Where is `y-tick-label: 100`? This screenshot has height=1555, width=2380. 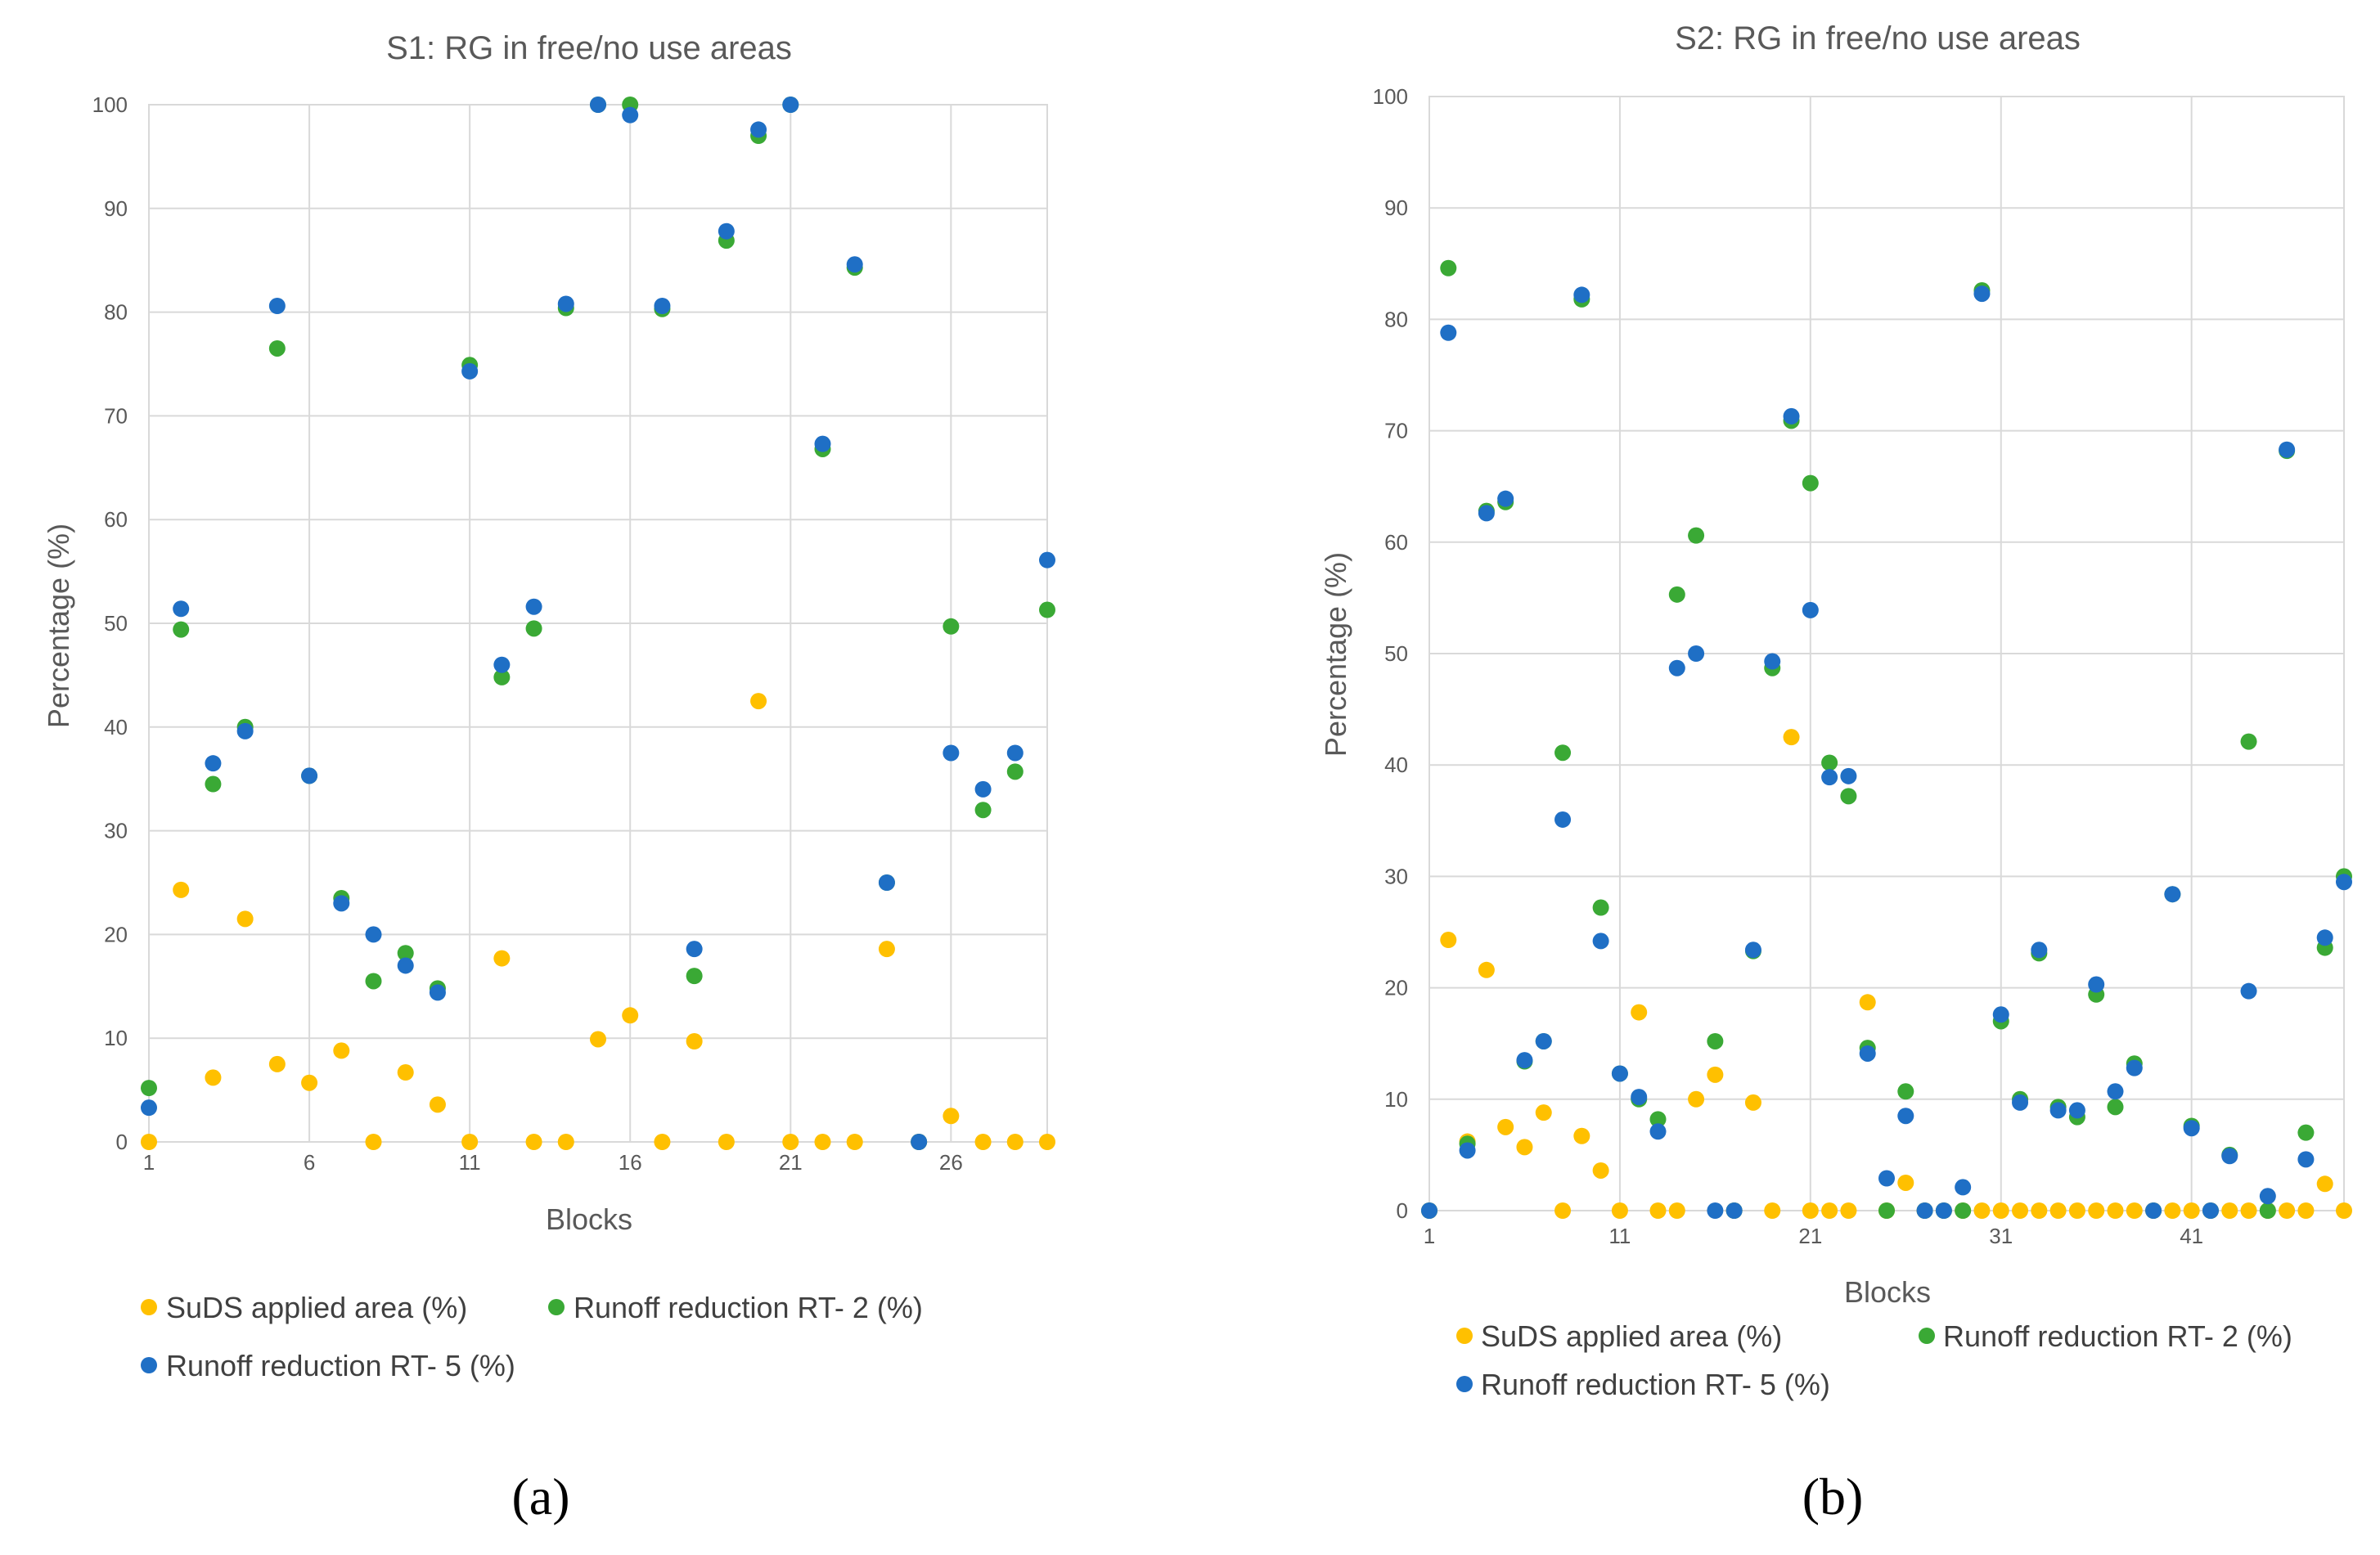
y-tick-label: 100 is located at coordinates (110, 105).